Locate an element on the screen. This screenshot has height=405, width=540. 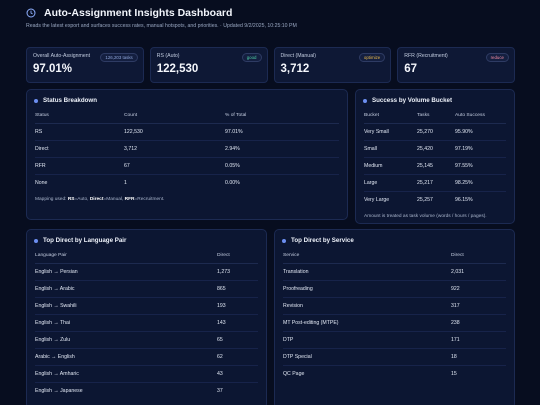
kpi-card-rs: RS (Auto) 122,530 good is located at coordinates (208, 65).